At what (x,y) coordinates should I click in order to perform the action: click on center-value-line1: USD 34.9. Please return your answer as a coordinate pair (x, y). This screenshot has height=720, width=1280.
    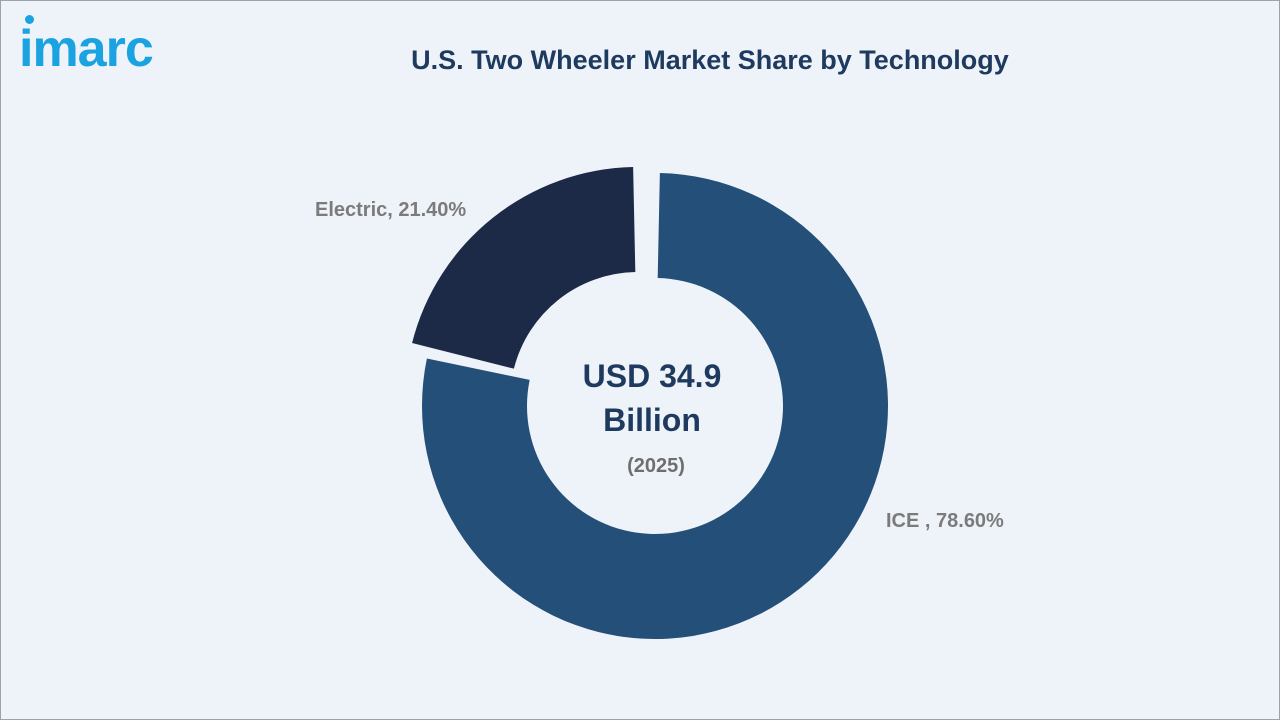
    Looking at the image, I should click on (652, 376).